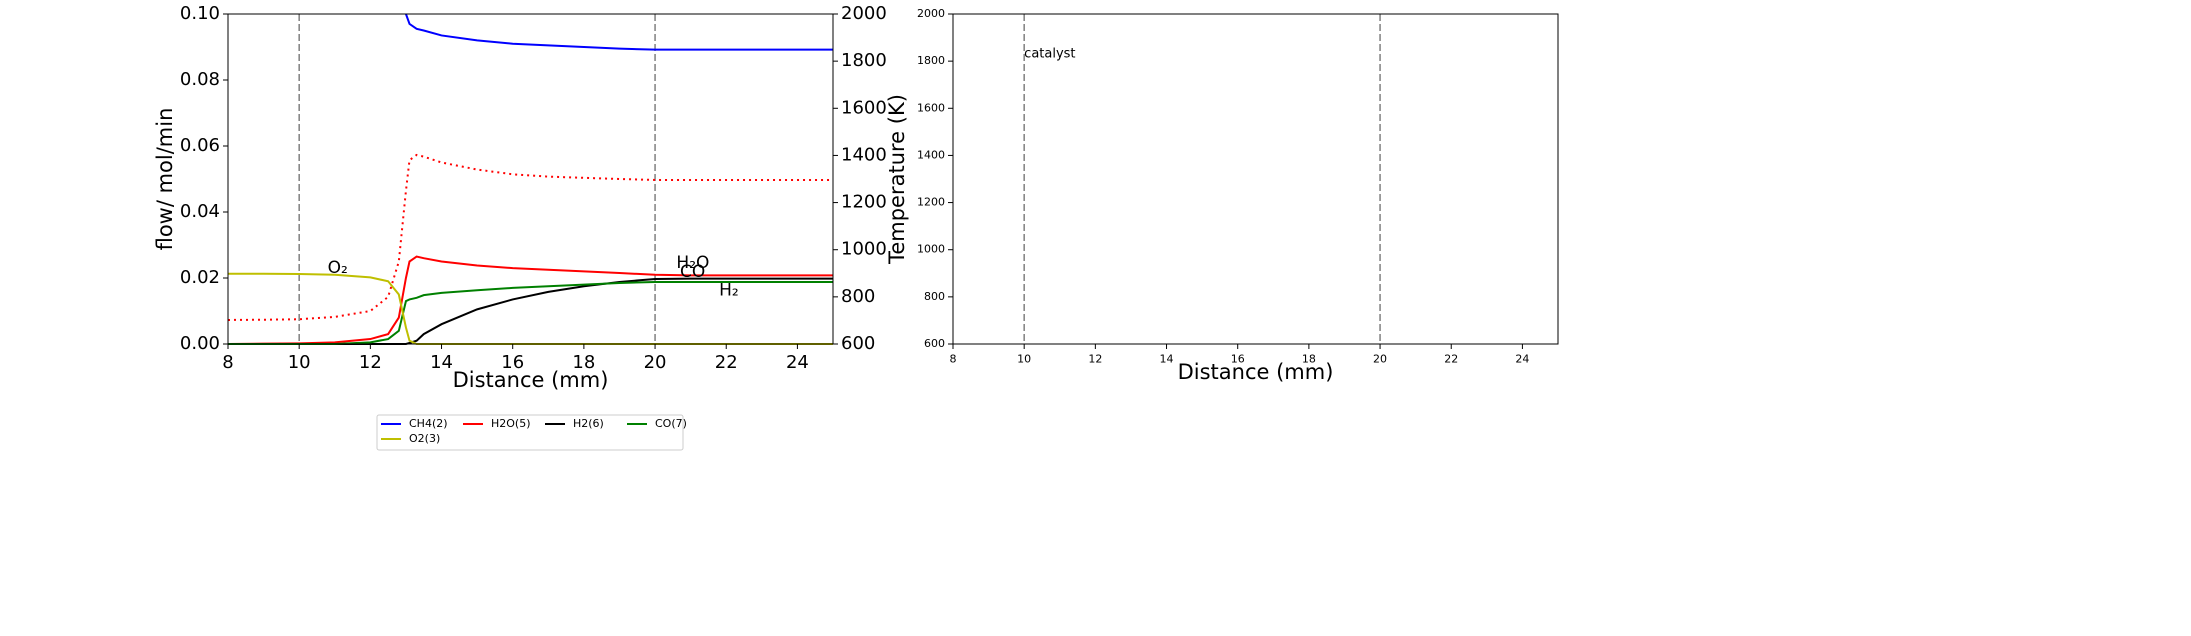 This screenshot has height=636, width=2191. I want to click on y-tick-label: 1600, so click(931, 107).